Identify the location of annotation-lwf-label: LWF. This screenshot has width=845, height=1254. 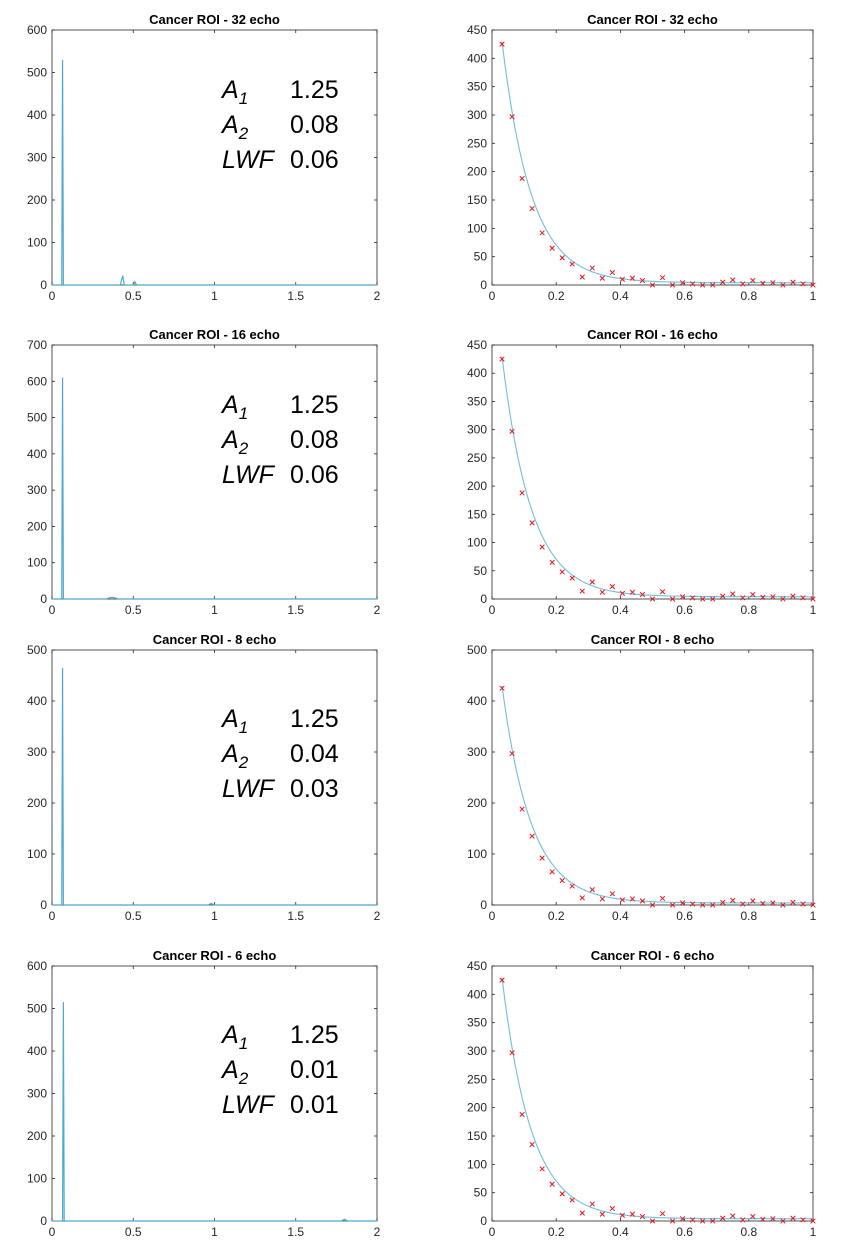
(249, 475).